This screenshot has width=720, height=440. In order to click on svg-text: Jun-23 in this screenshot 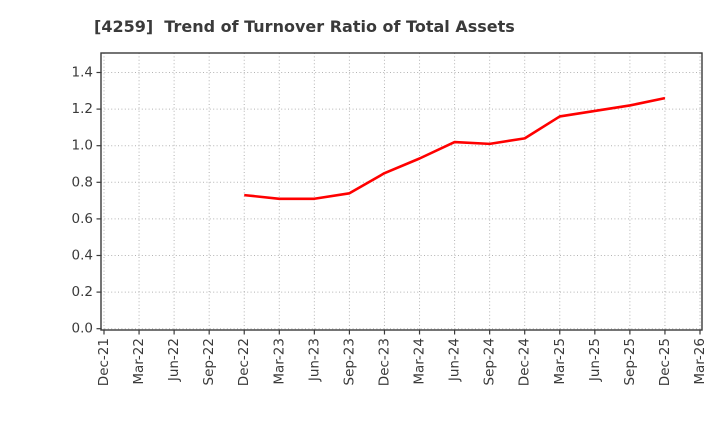, I will do `click(314, 360)`.